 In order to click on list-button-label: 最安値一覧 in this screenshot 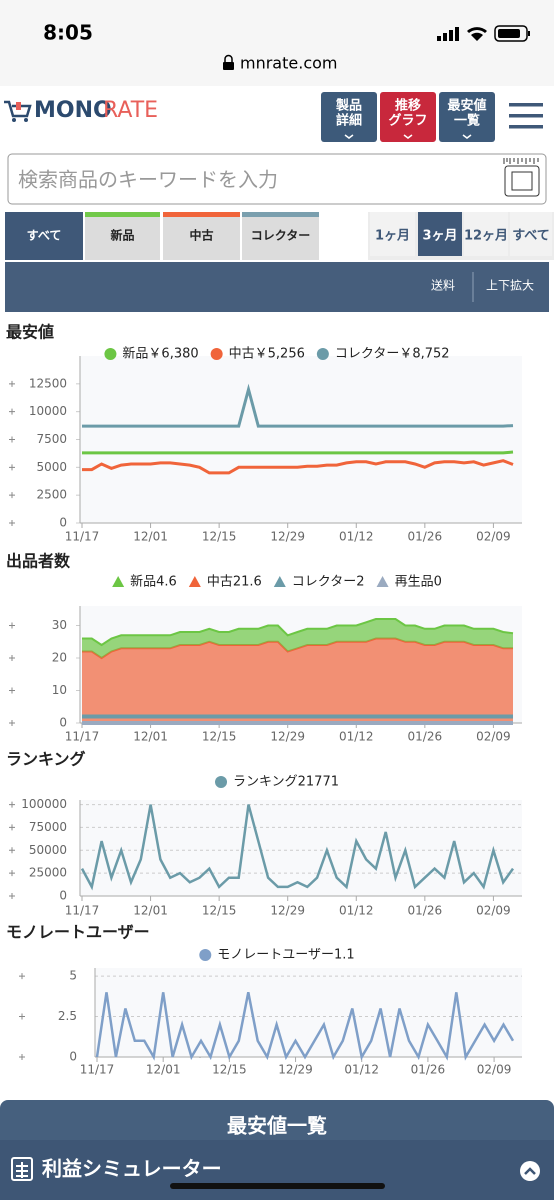, I will do `click(277, 1126)`.